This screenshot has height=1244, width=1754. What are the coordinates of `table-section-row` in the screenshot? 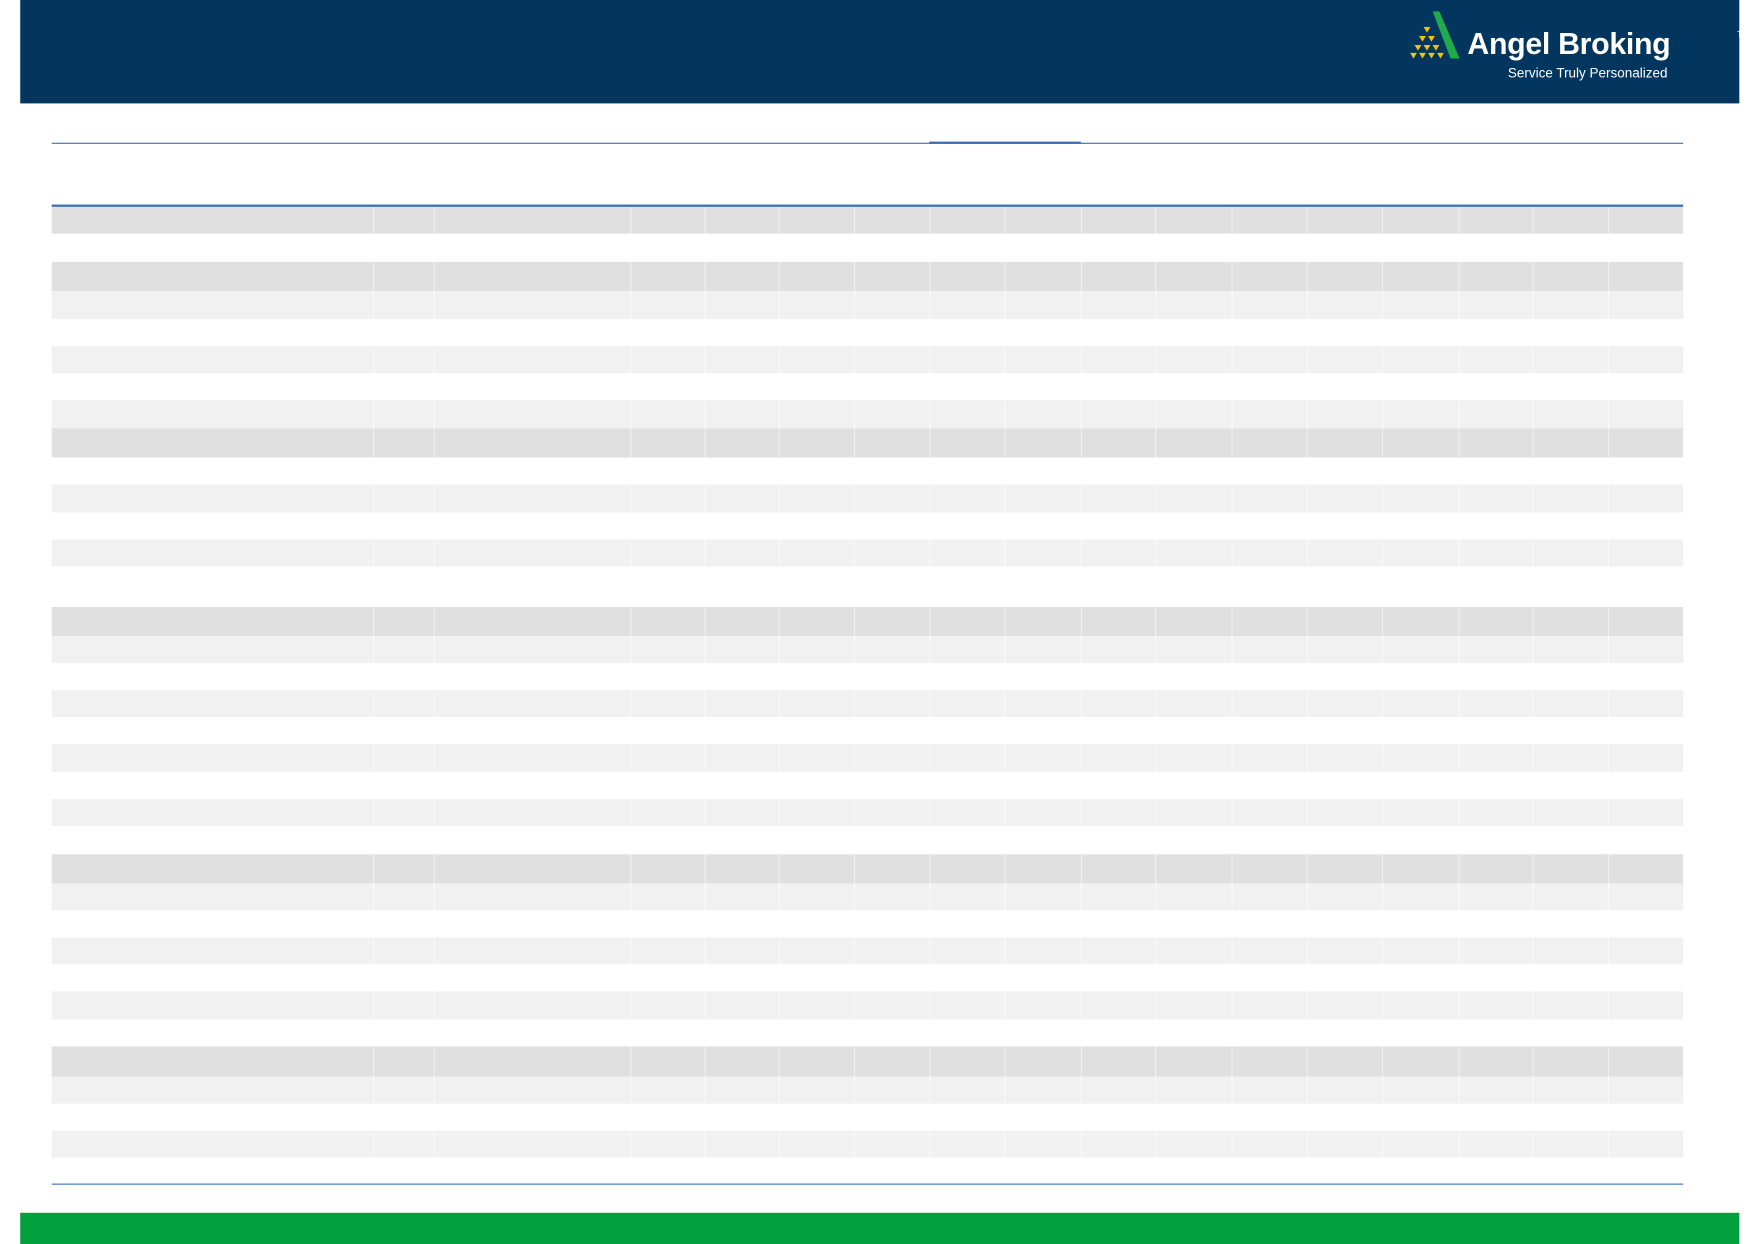 It's located at (867, 1061).